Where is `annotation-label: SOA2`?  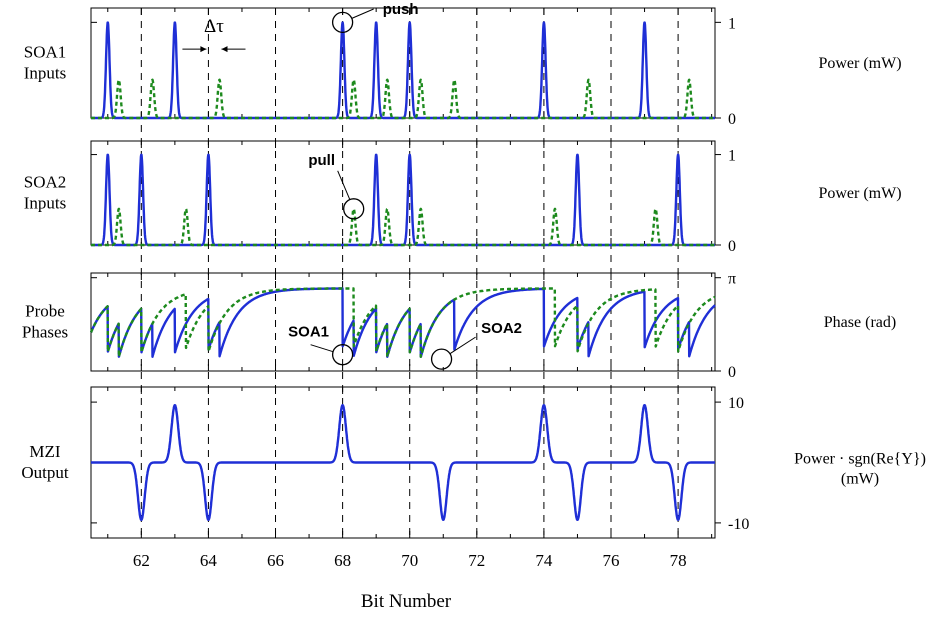 annotation-label: SOA2 is located at coordinates (501, 328).